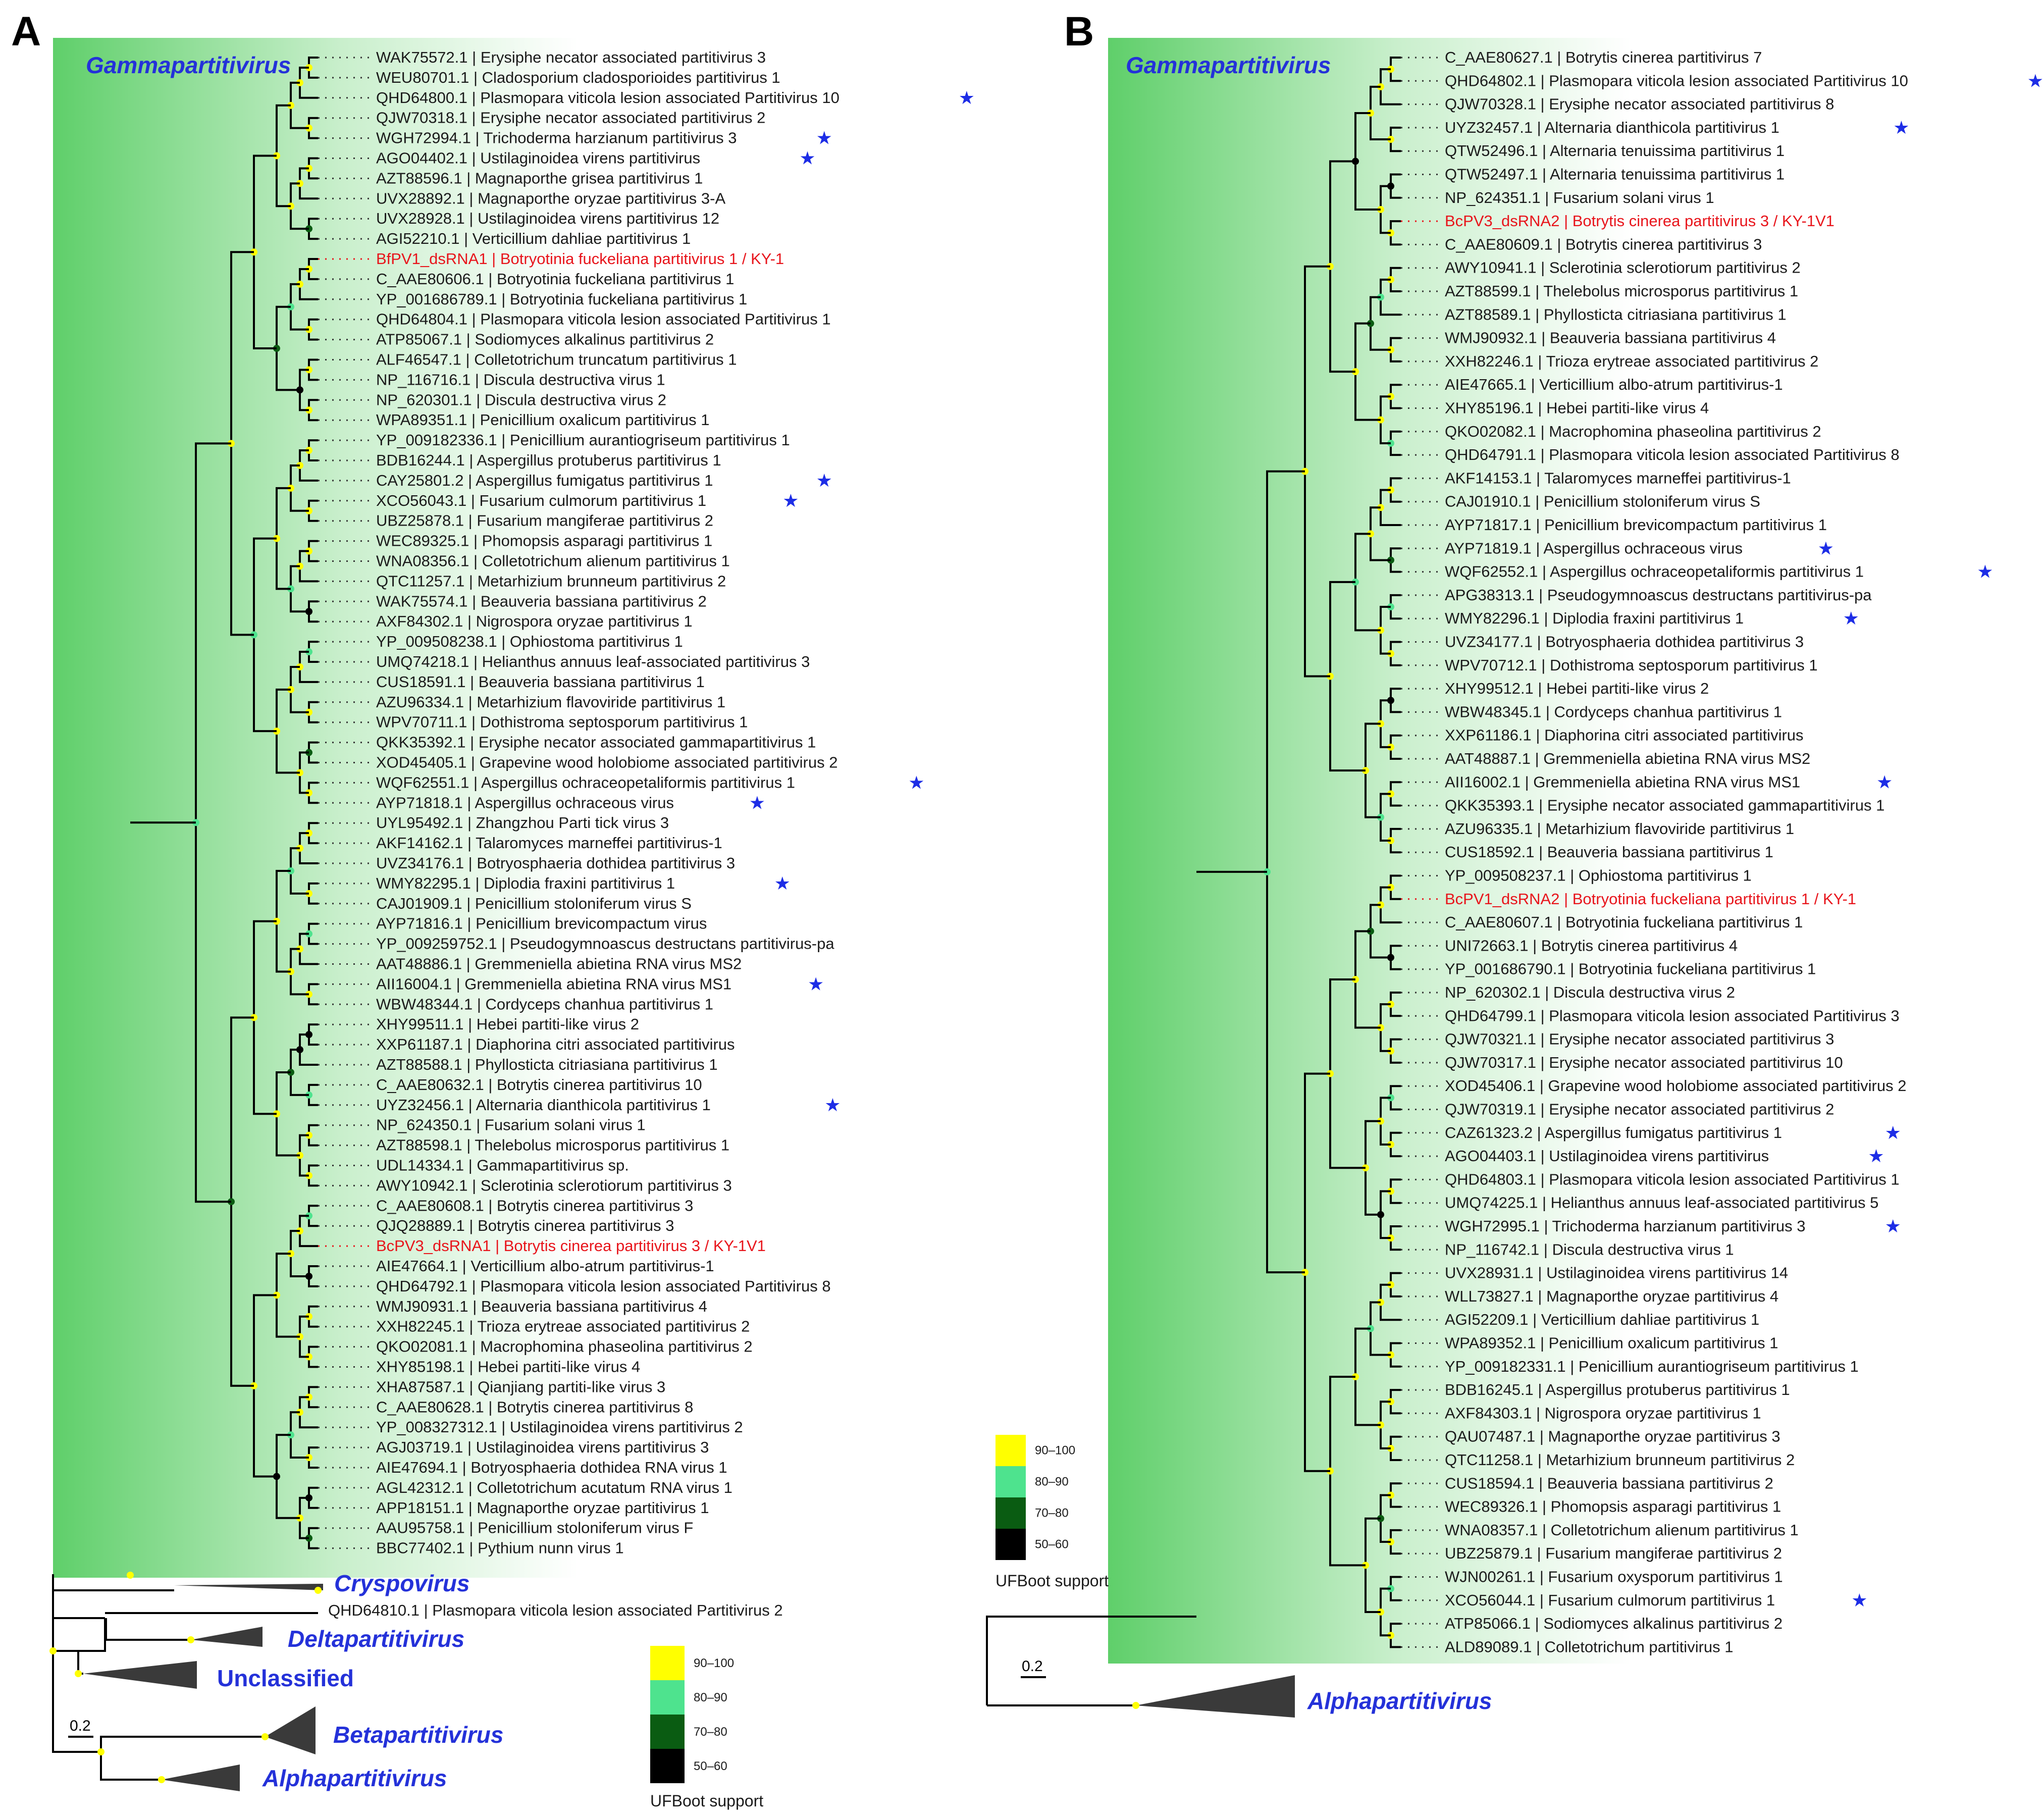  What do you see at coordinates (421, 1347) in the screenshot?
I see `taxon-id: QKO02081.1` at bounding box center [421, 1347].